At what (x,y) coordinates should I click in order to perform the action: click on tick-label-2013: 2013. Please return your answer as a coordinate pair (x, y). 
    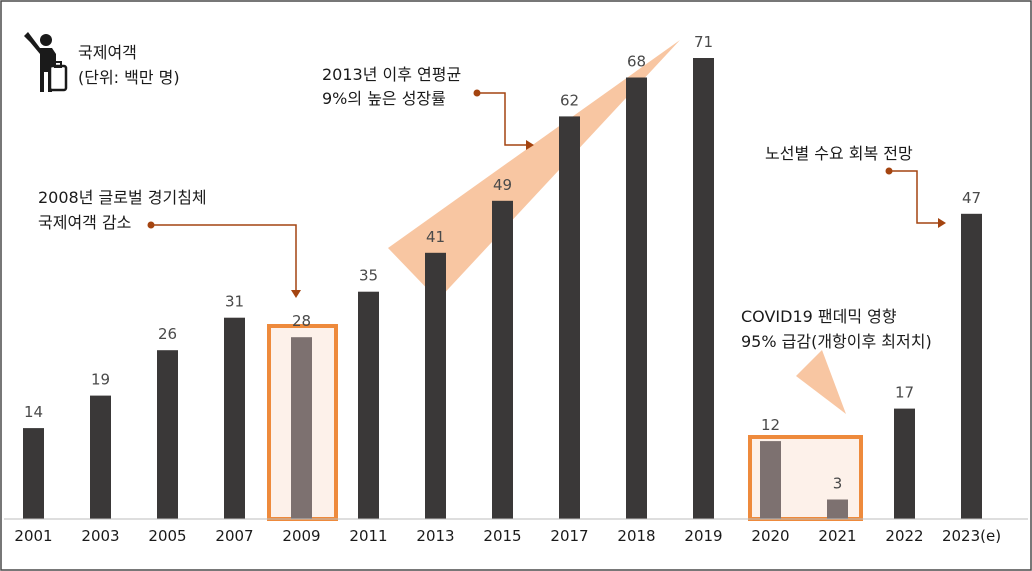
    Looking at the image, I should click on (435, 536).